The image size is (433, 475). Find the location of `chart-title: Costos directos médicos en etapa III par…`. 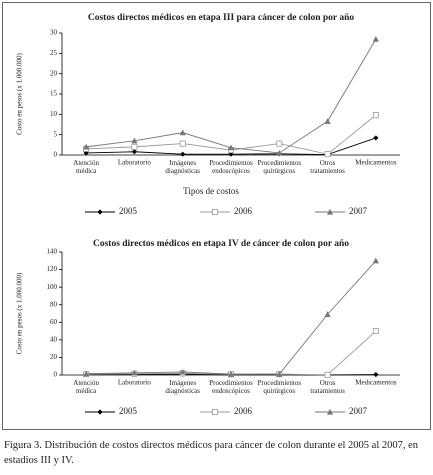

chart-title: Costos directos médicos en etapa III par… is located at coordinates (221, 18).